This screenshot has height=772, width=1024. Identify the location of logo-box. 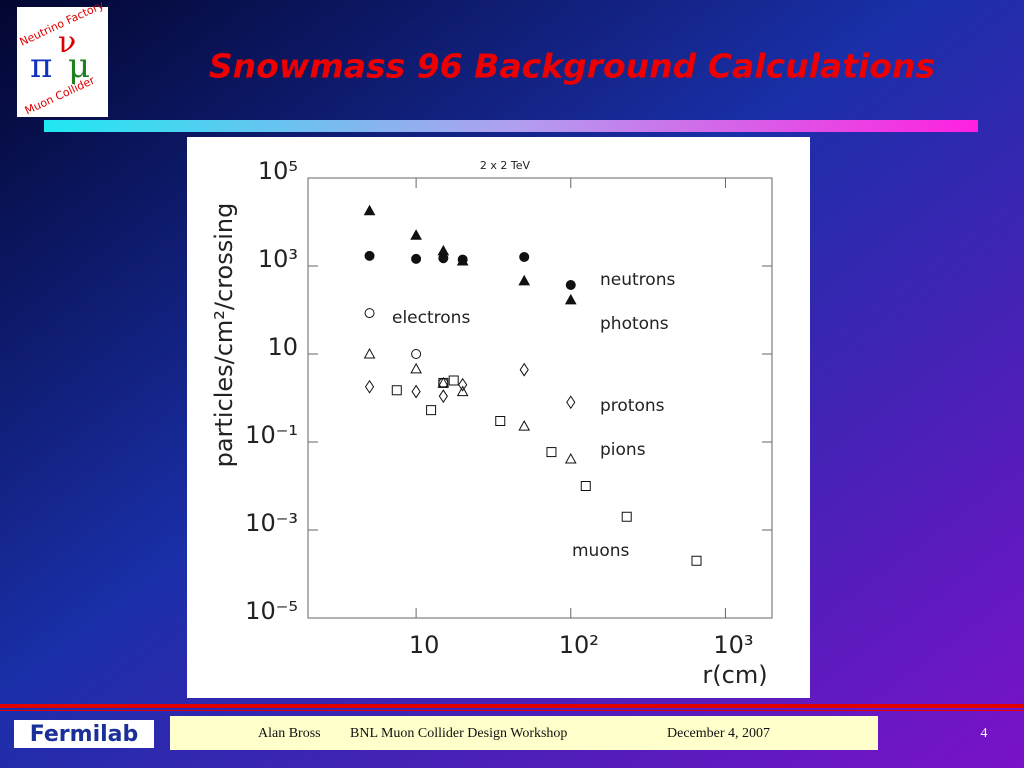
(62, 62).